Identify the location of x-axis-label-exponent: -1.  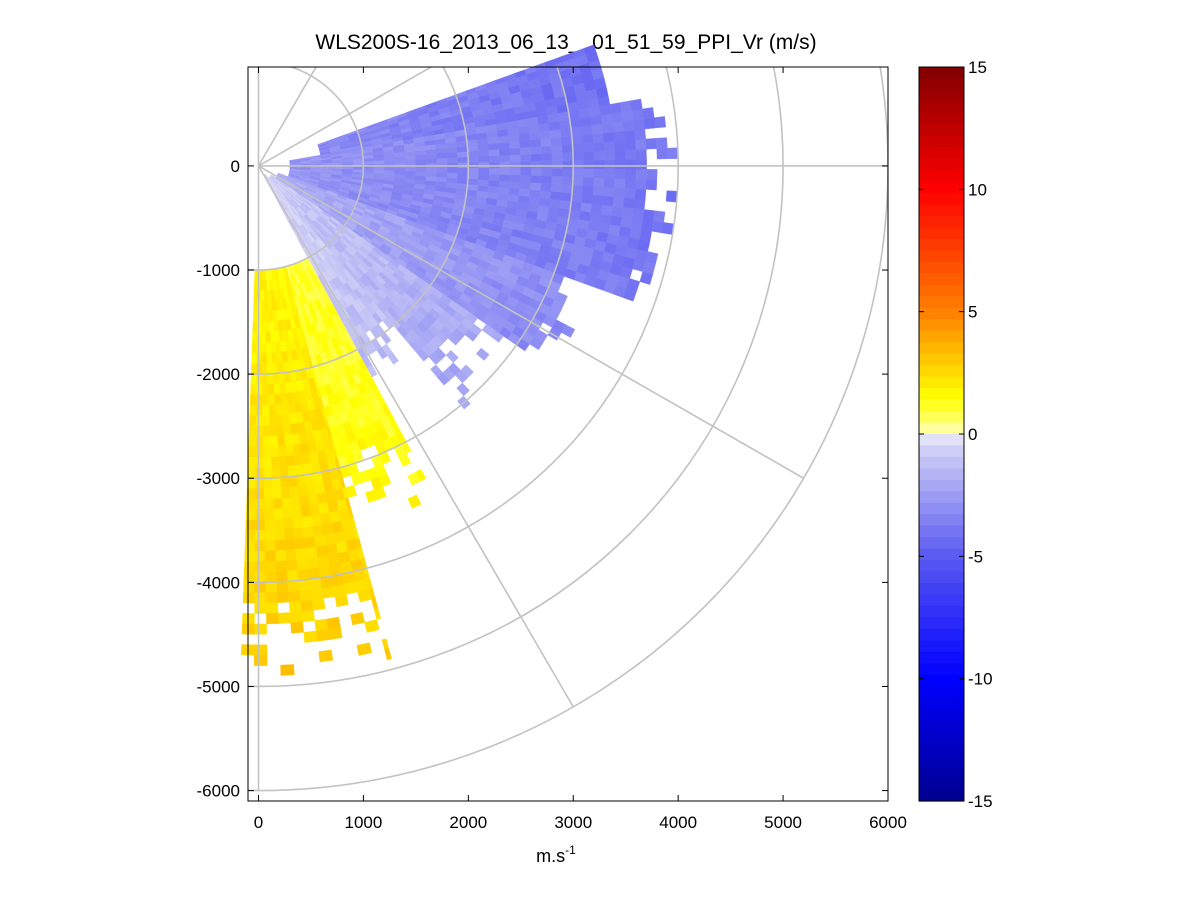
(570, 850).